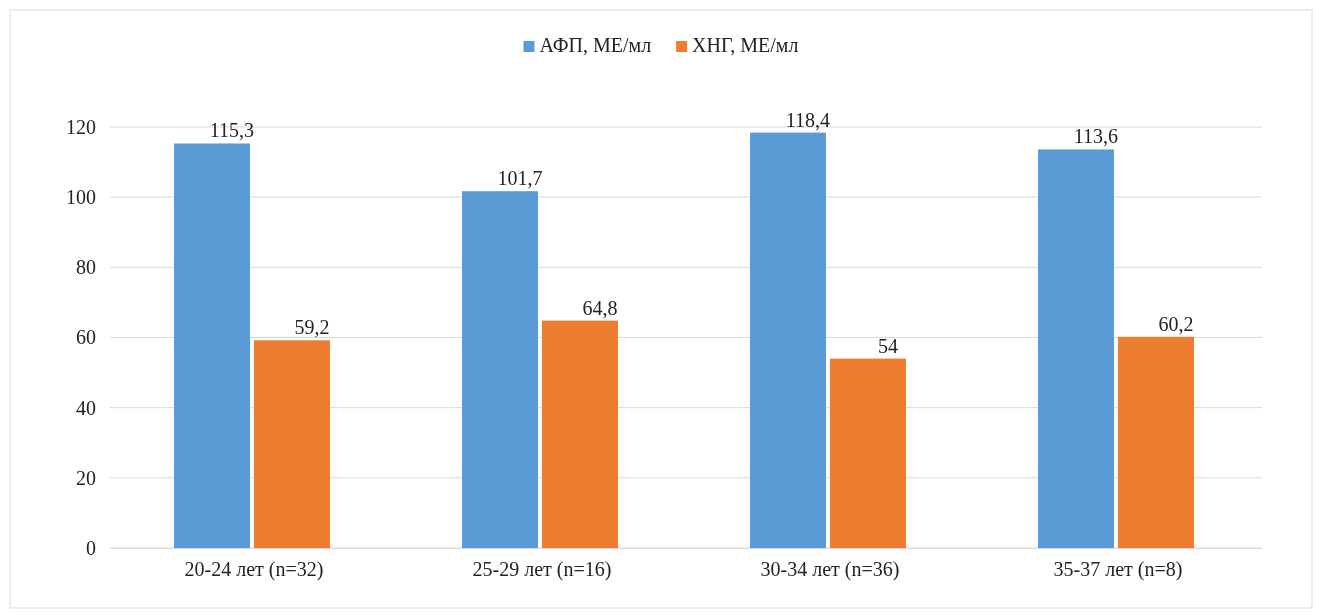 The width and height of the screenshot is (1322, 615). I want to click on x-tick-label: 25-29 лет (n=16), so click(542, 570).